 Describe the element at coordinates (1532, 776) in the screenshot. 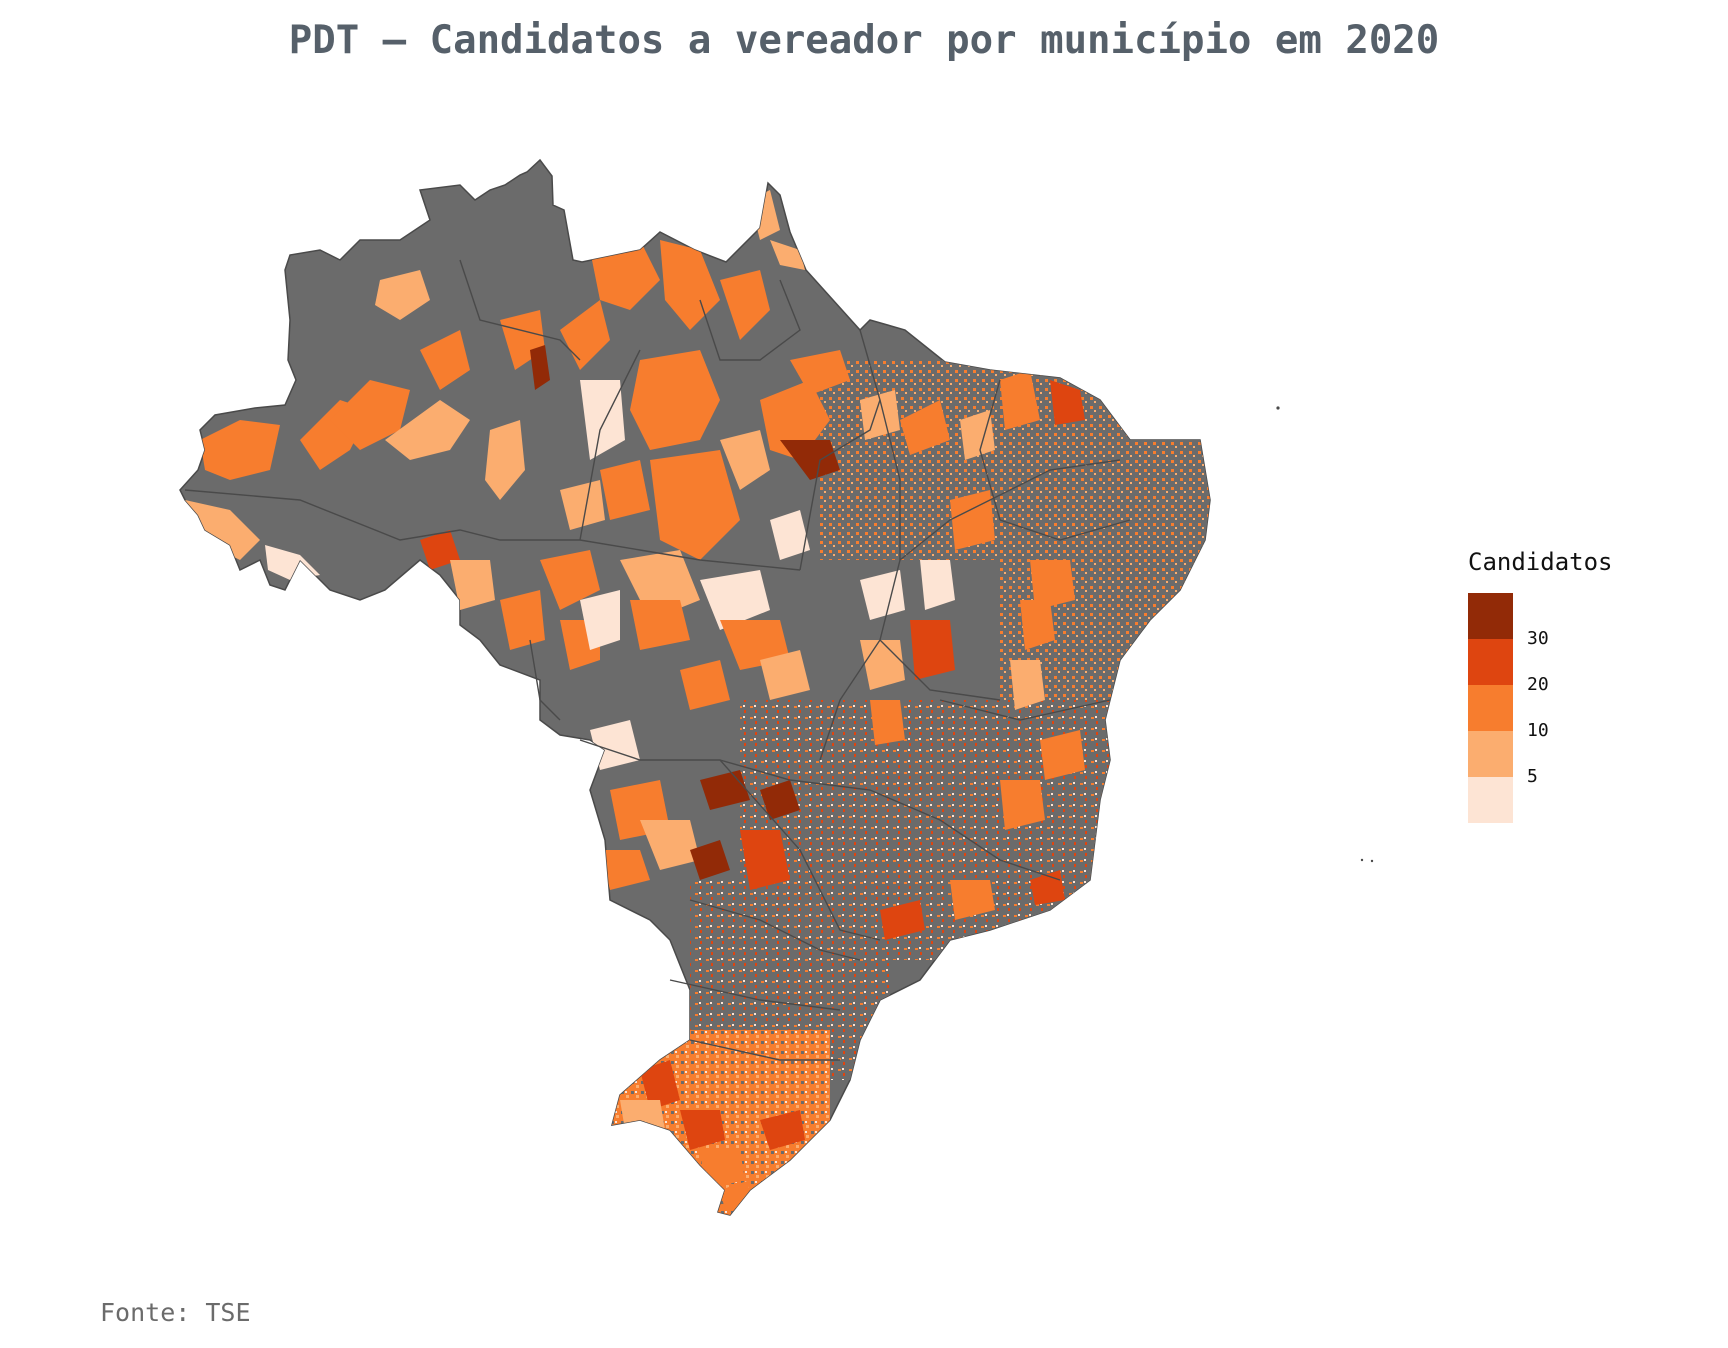

I see `legend-tick-label: 5` at that location.